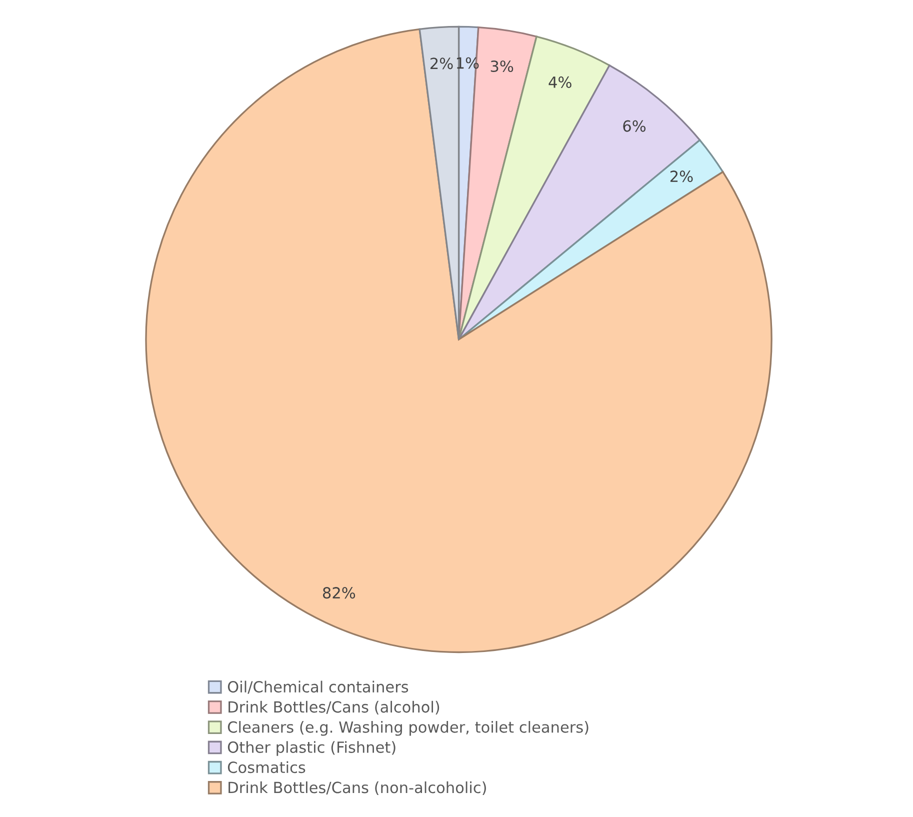  Describe the element at coordinates (502, 66) in the screenshot. I see `data-label: 3%` at that location.